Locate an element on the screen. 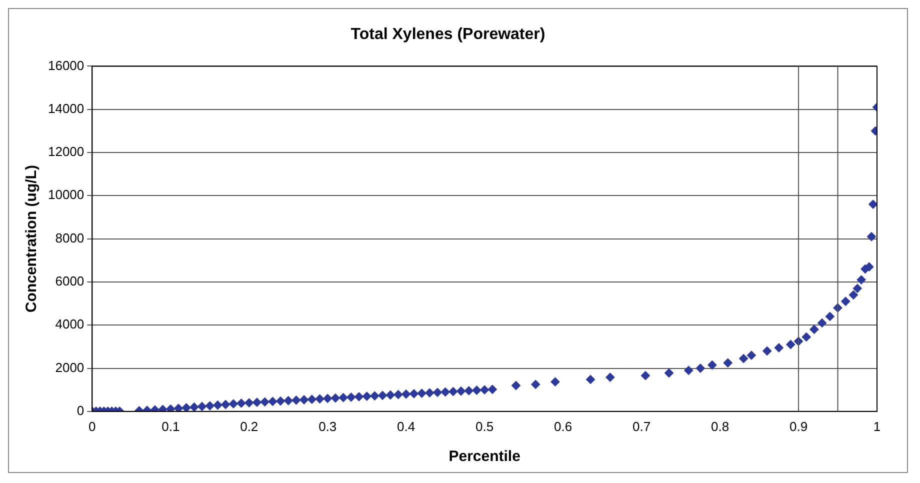  y-tick-label: 14000 is located at coordinates (66, 108).